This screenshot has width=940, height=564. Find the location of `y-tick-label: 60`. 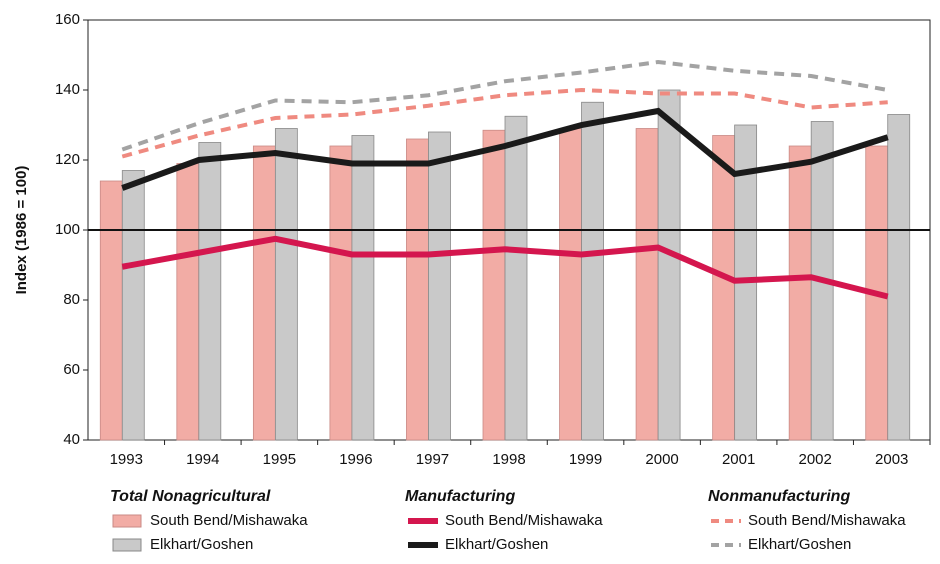

y-tick-label: 60 is located at coordinates (71, 369).